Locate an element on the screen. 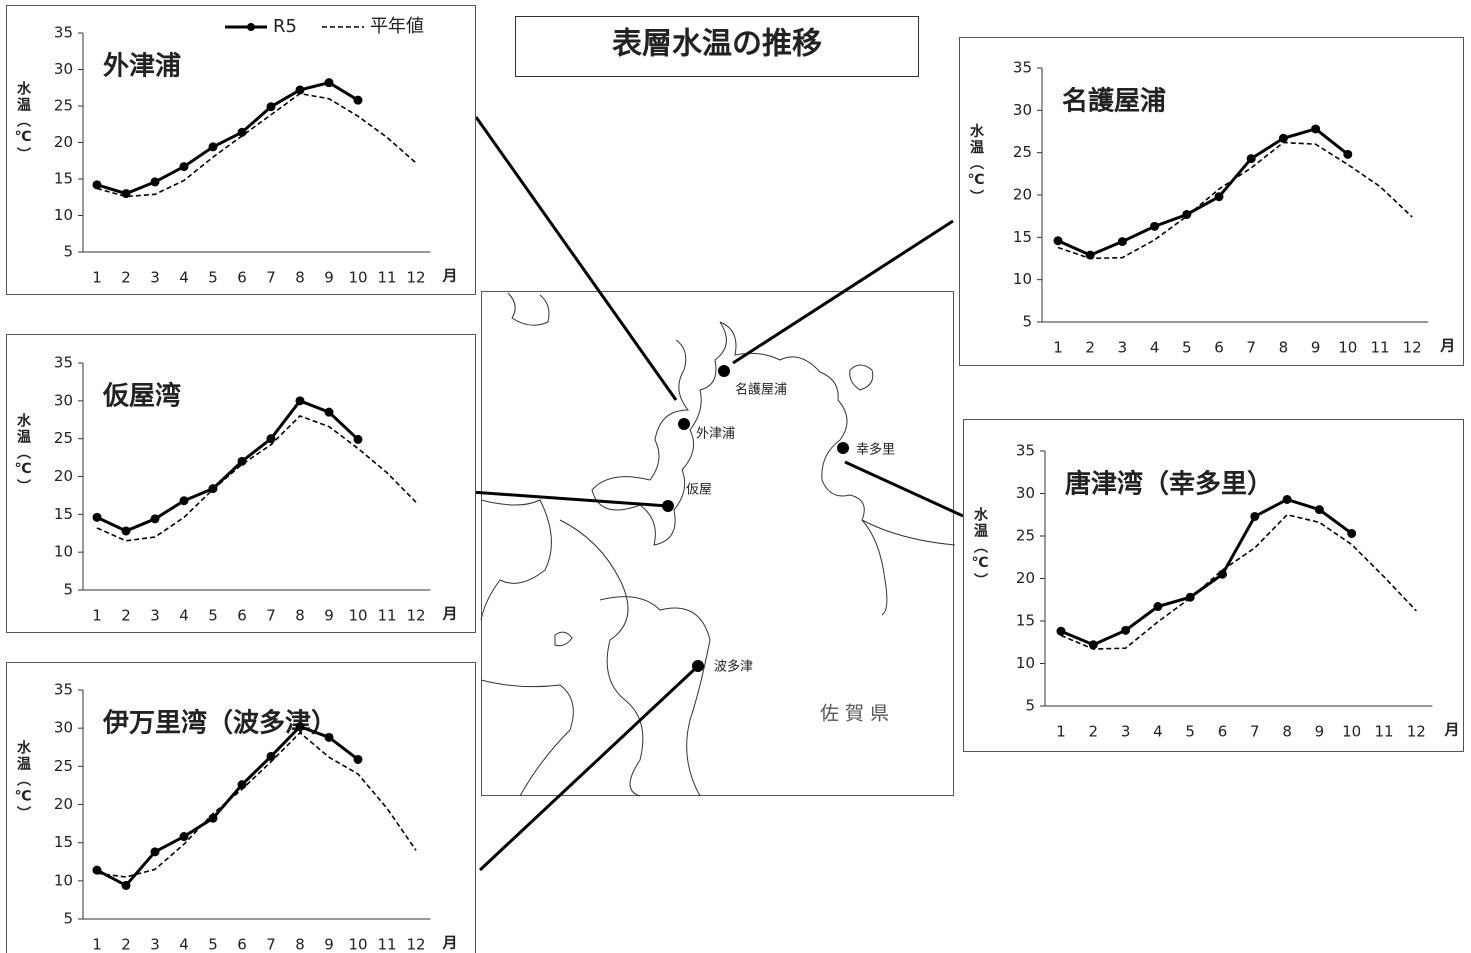 The height and width of the screenshot is (953, 1471). title-box is located at coordinates (717, 46).